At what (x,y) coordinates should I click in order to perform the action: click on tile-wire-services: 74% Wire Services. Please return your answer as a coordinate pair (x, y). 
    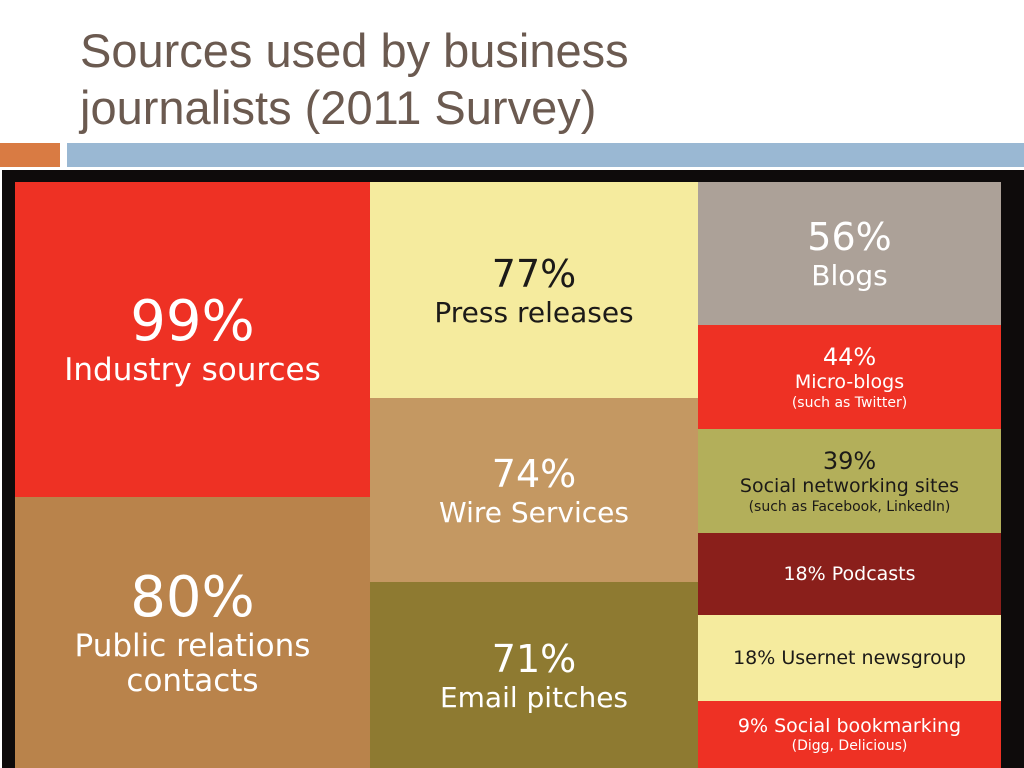
    Looking at the image, I should click on (534, 490).